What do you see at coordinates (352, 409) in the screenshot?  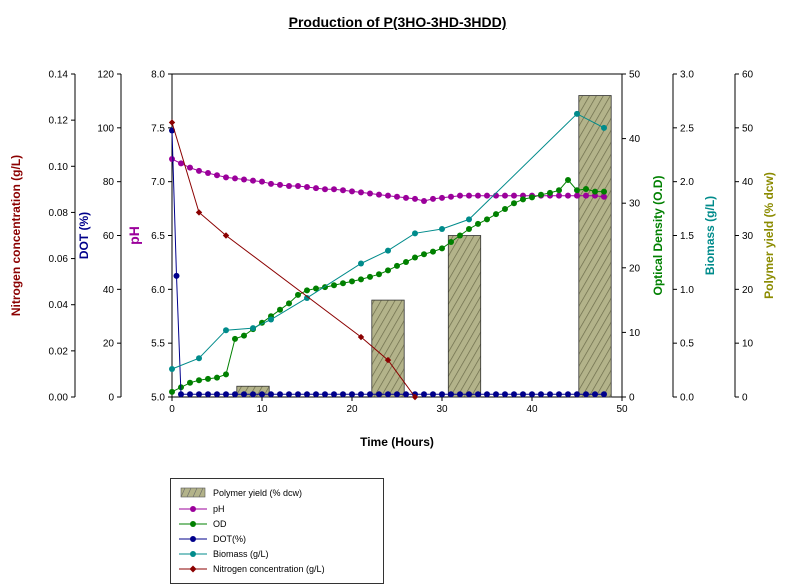 I see `x-tick-label: 20` at bounding box center [352, 409].